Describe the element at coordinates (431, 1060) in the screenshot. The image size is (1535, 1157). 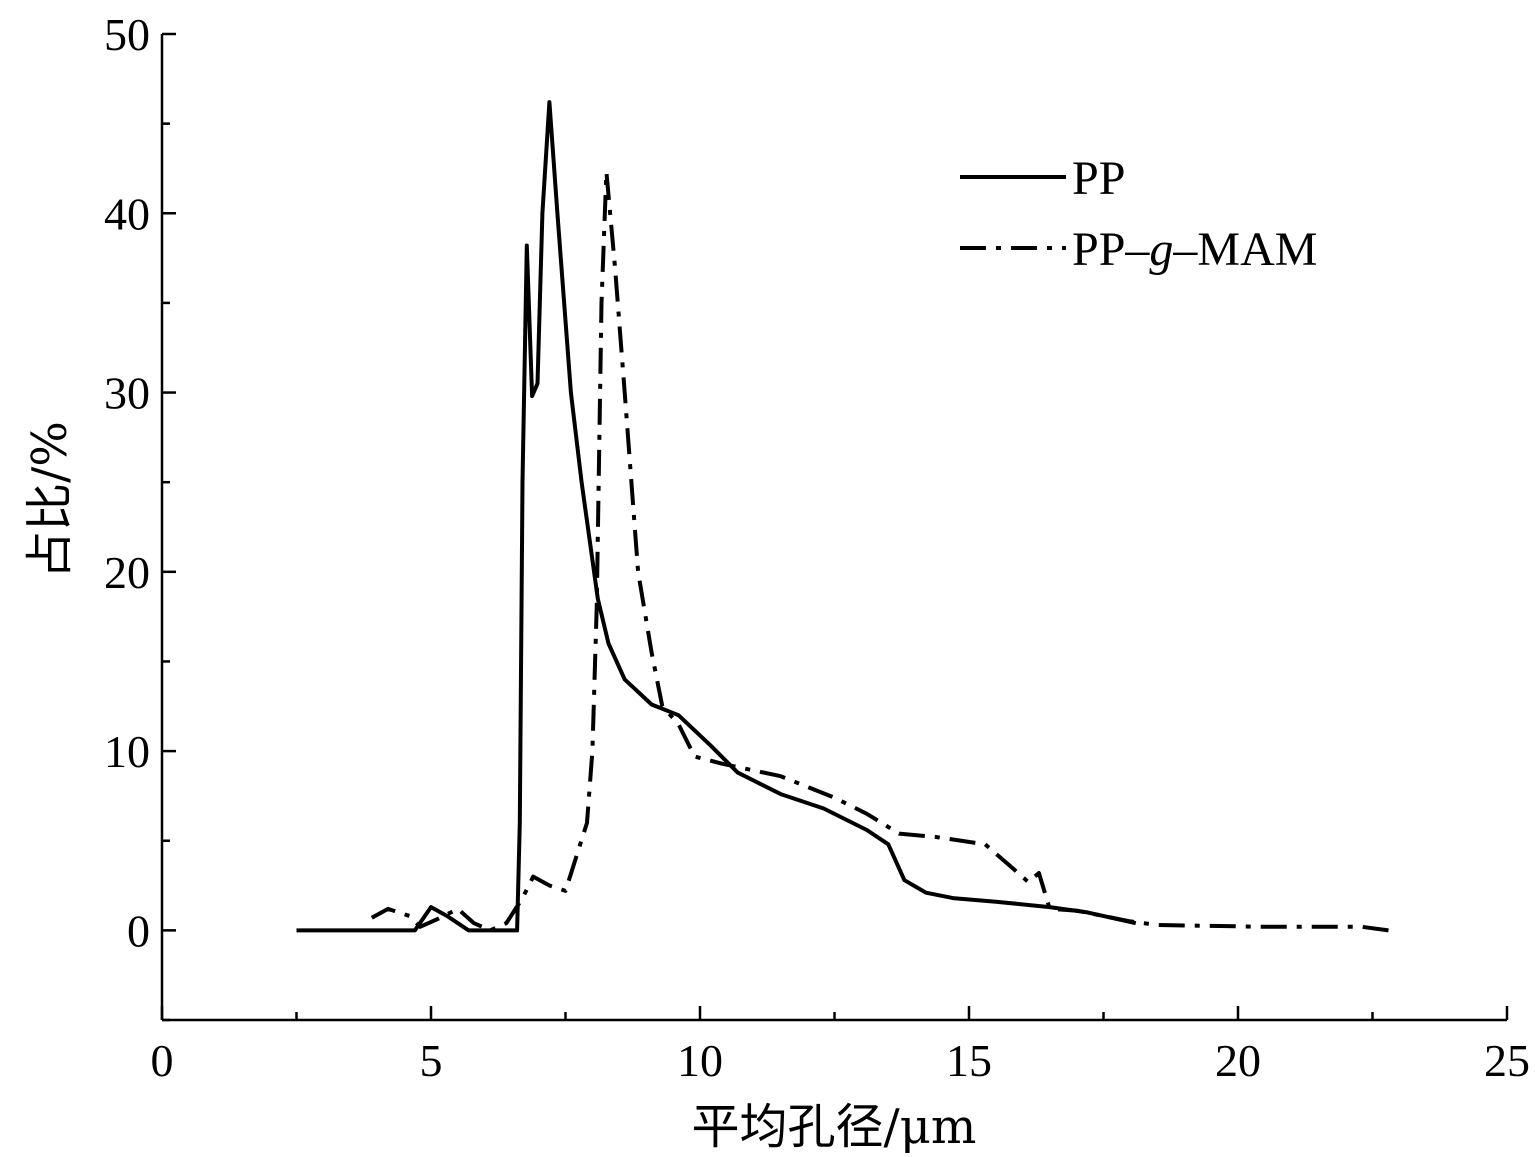
I see `x-tick-label: 5` at that location.